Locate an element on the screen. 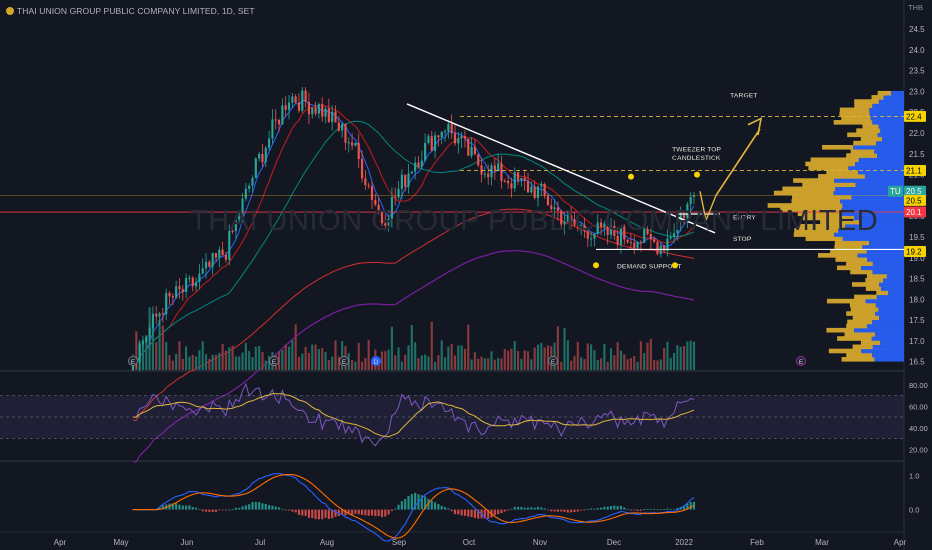 Image resolution: width=932 pixels, height=550 pixels. x-tick-label: Dec is located at coordinates (614, 542).